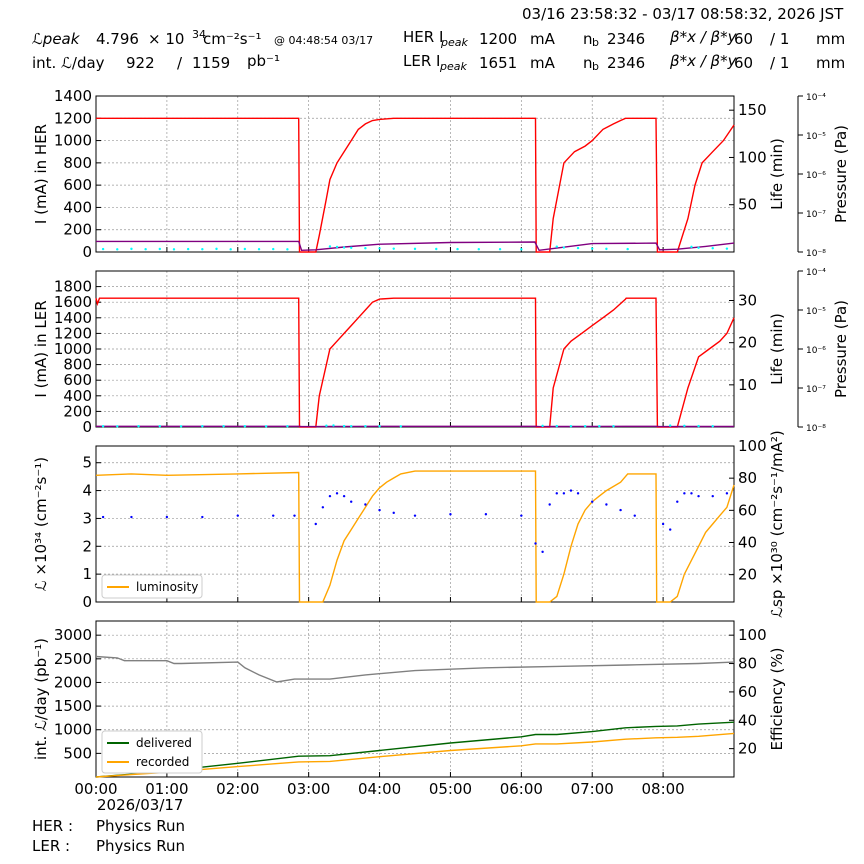 Image resolution: width=864 pixels, height=864 pixels. I want to click on y-tick-label: 3, so click(87, 518).